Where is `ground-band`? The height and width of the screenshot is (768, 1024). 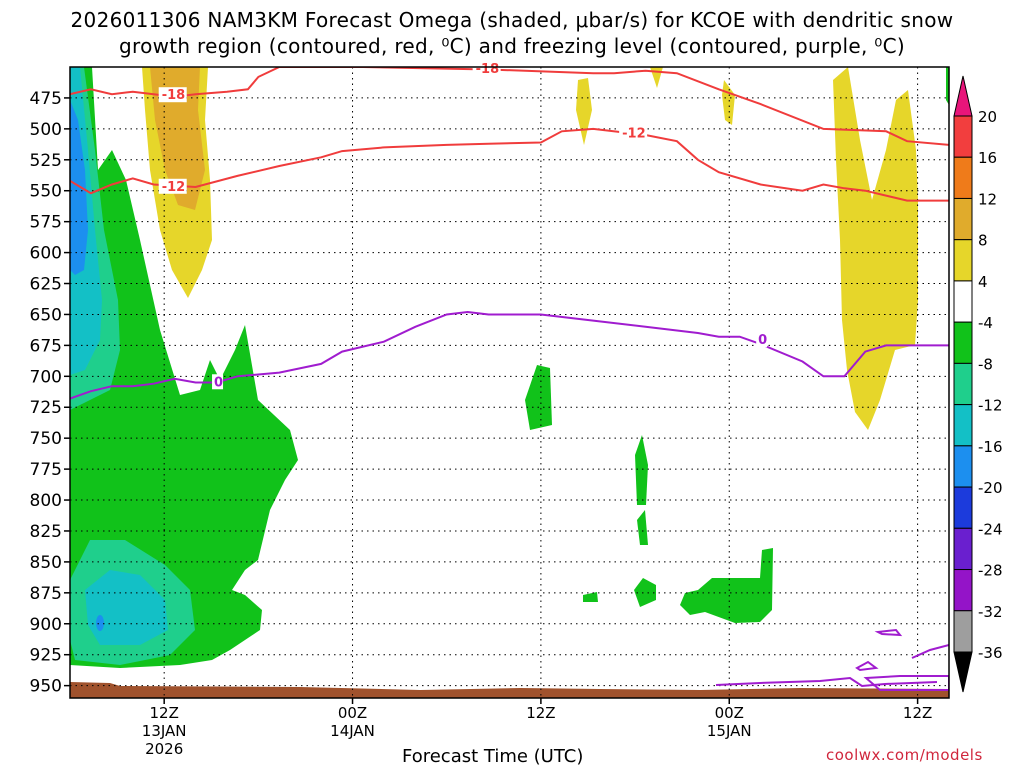
ground-band is located at coordinates (509, 690).